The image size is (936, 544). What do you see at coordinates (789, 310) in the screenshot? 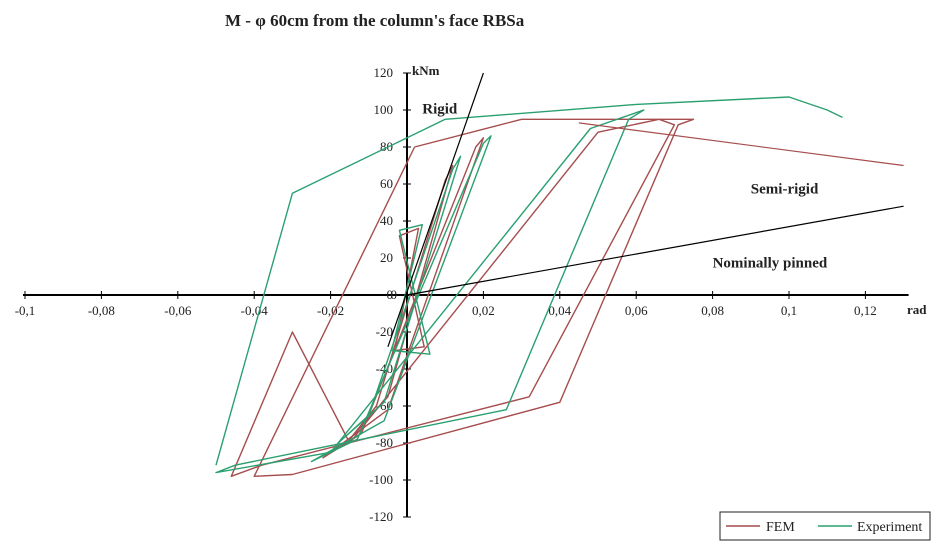
I see `x-tick-label: 0,1` at bounding box center [789, 310].